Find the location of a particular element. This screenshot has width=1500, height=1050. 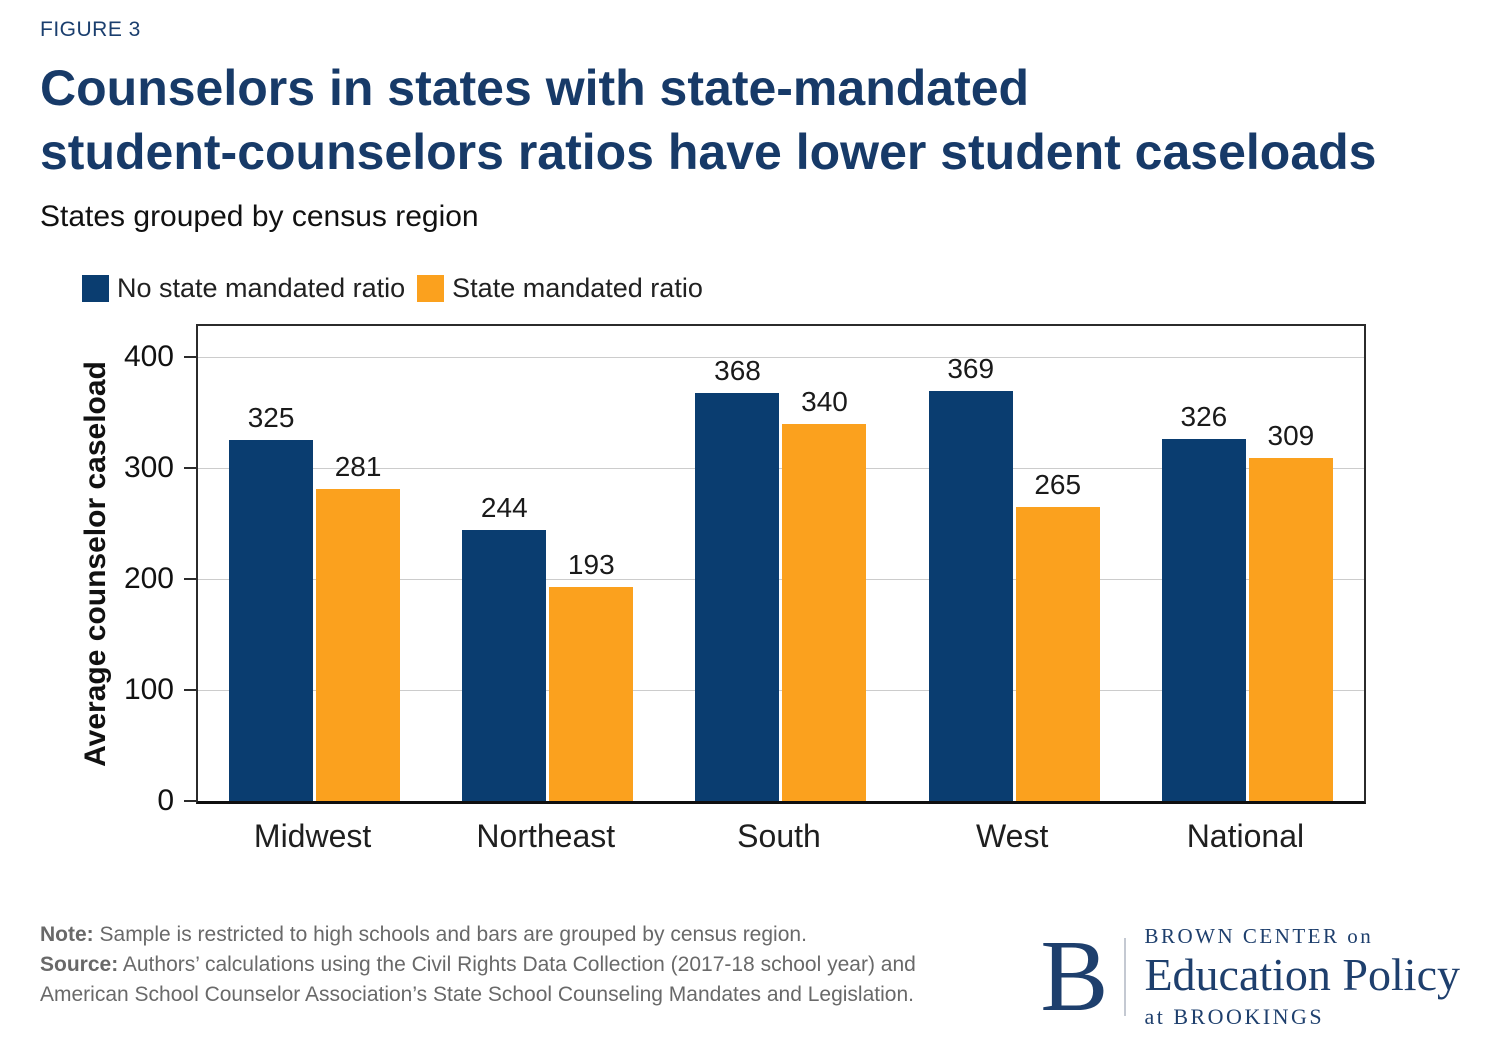

y-tick-label-100: 100 is located at coordinates (148, 690).